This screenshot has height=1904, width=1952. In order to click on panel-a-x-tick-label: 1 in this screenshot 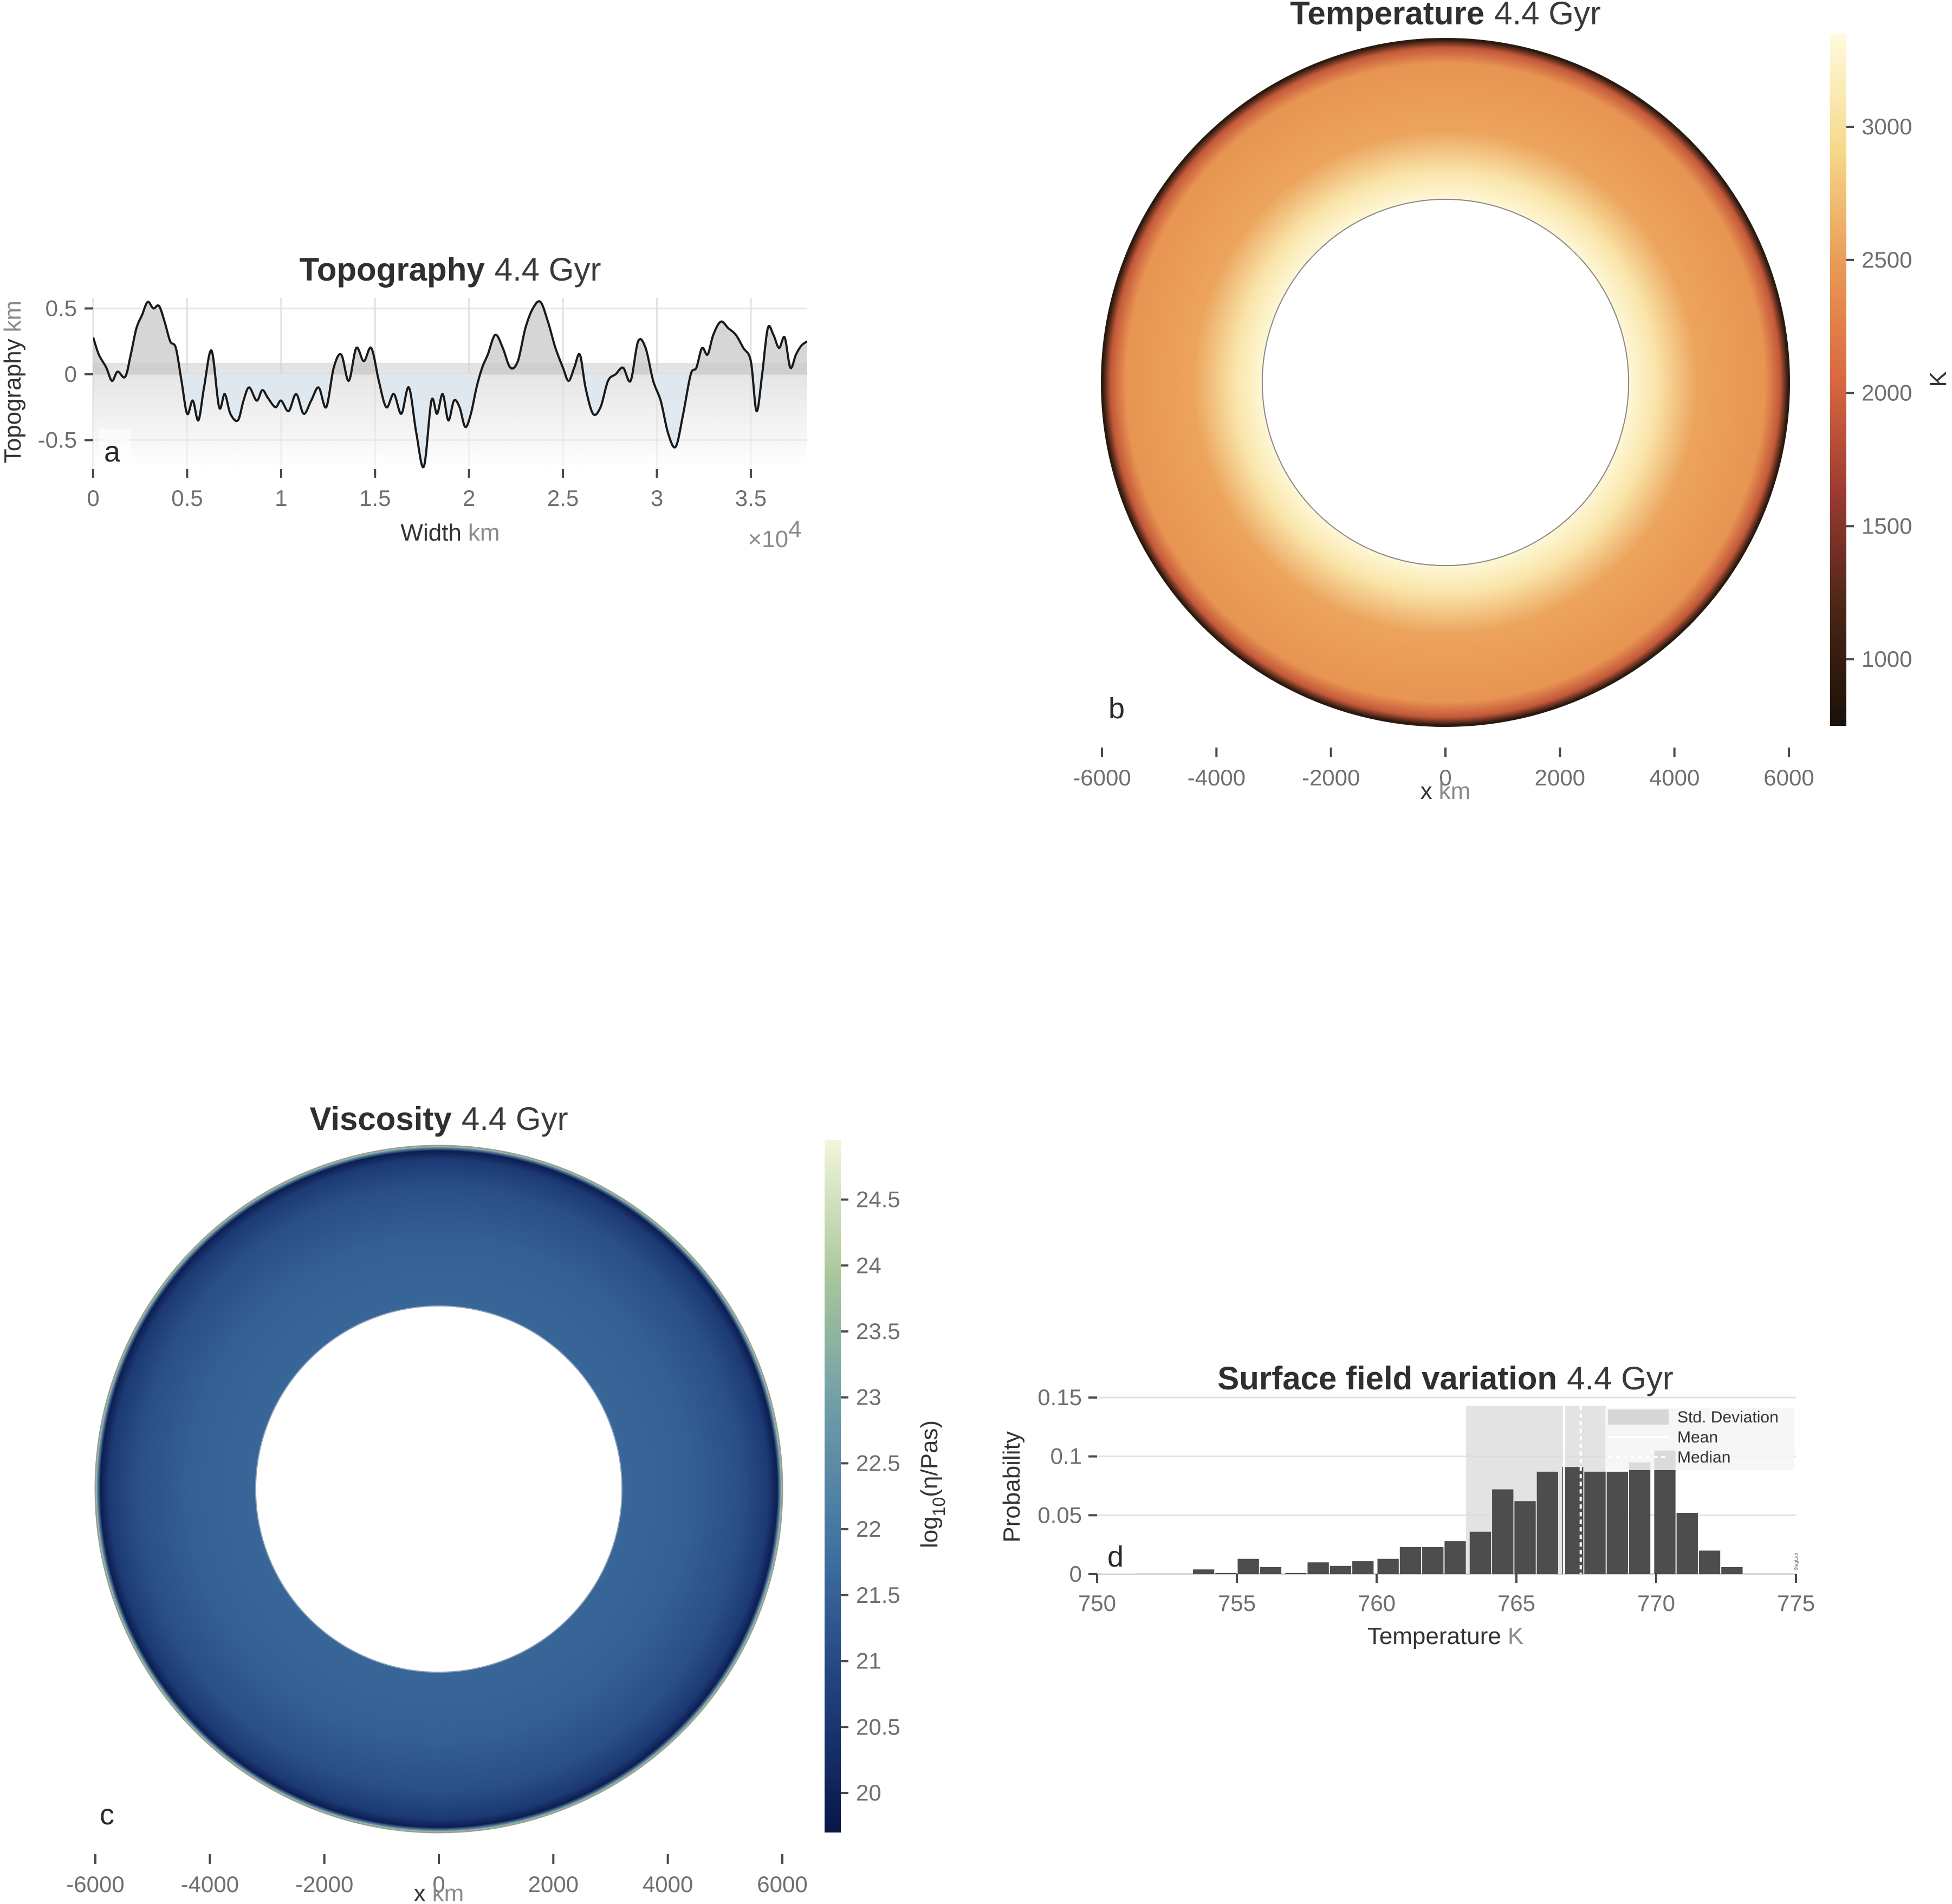, I will do `click(281, 498)`.